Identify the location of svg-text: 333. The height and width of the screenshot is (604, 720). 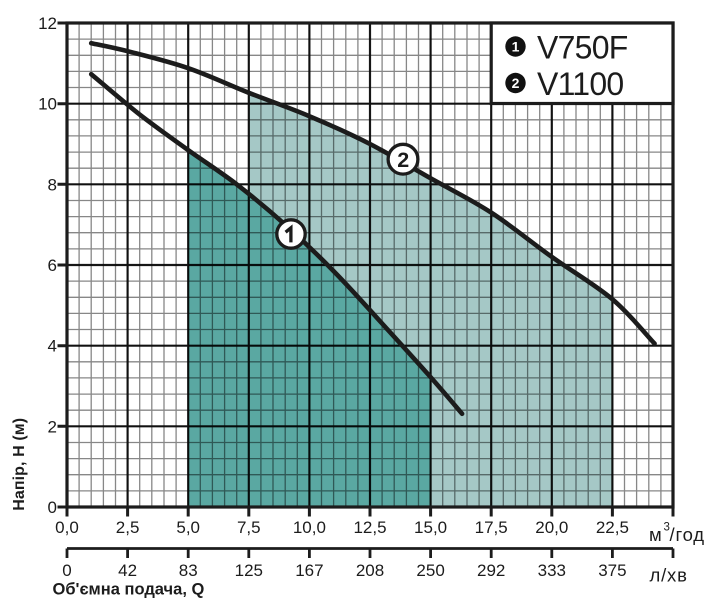
(552, 570).